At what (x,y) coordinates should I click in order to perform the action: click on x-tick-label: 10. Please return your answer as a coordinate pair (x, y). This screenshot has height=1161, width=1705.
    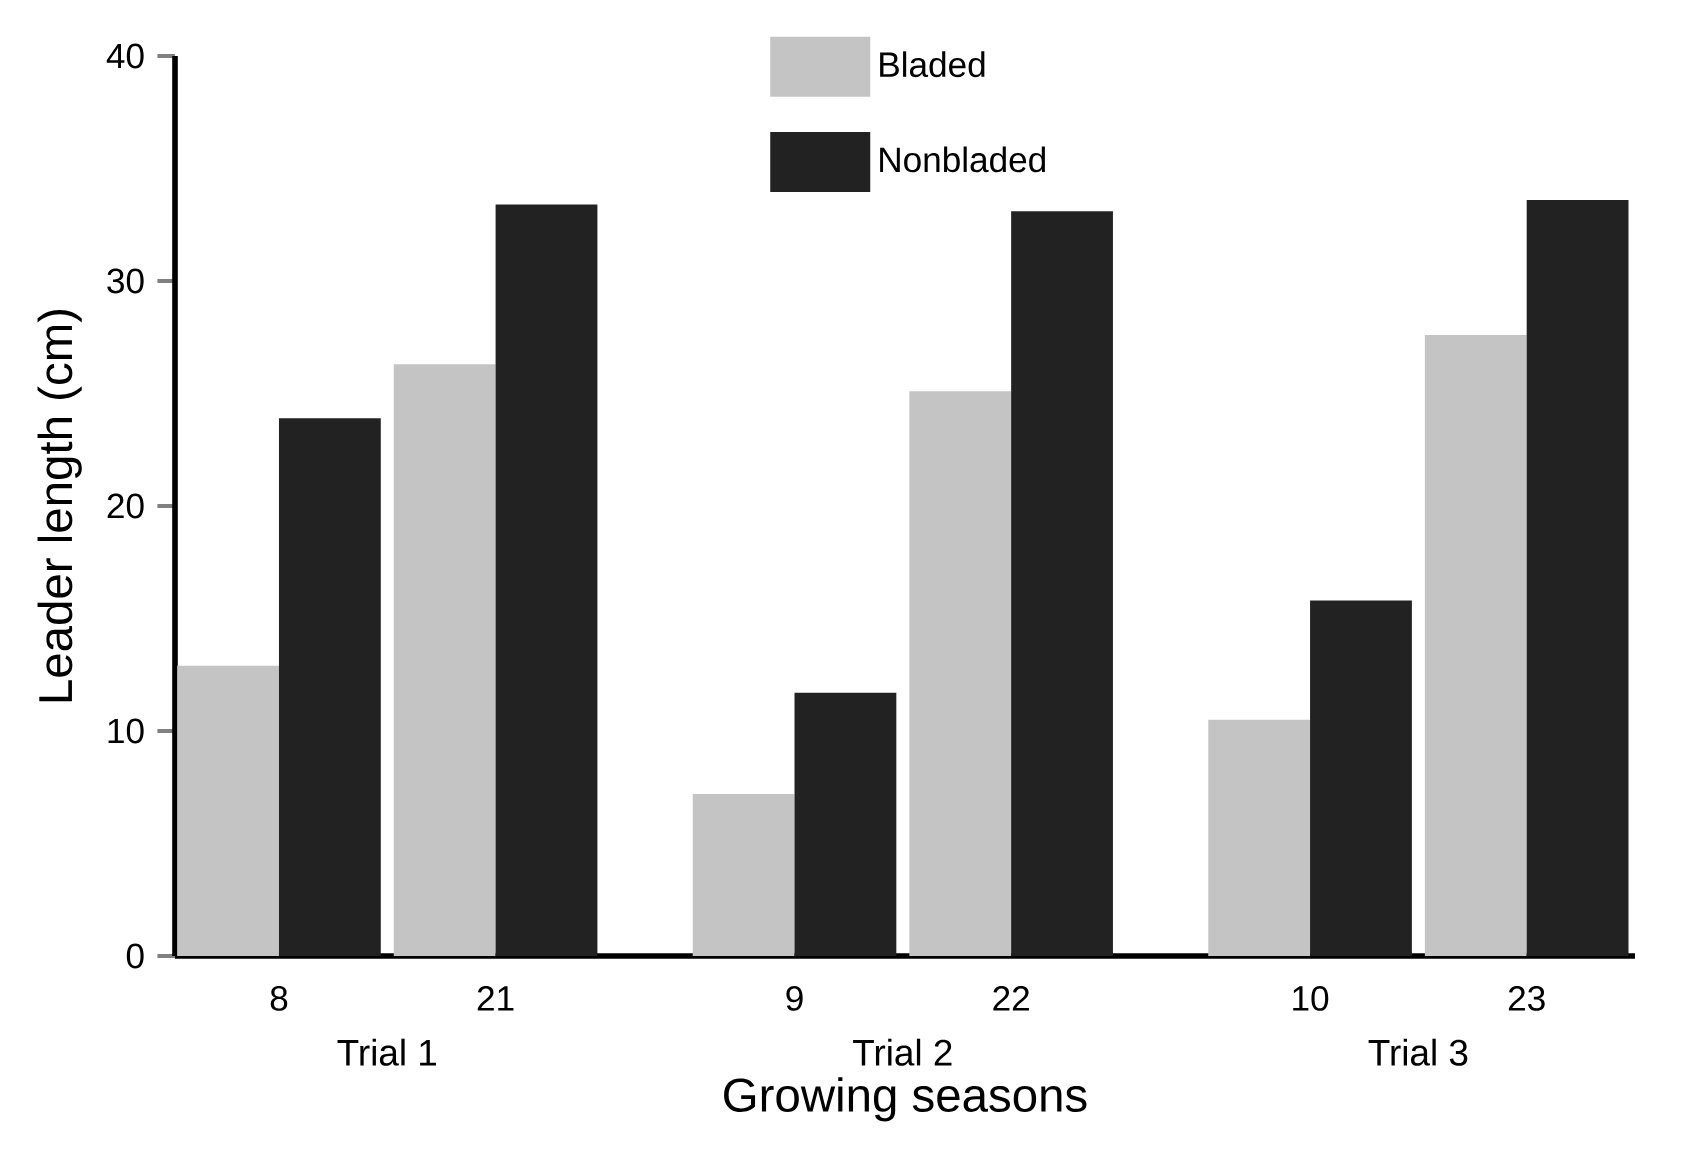
    Looking at the image, I should click on (1311, 998).